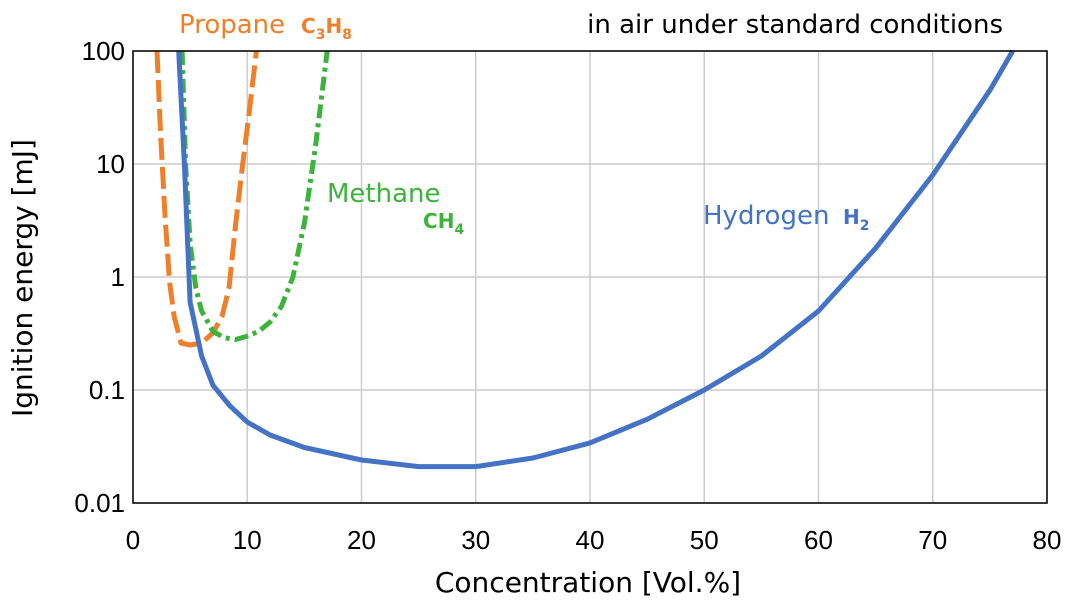 This screenshot has width=1065, height=607. I want to click on hydrogen-series-label: Hydrogen H2, so click(786, 217).